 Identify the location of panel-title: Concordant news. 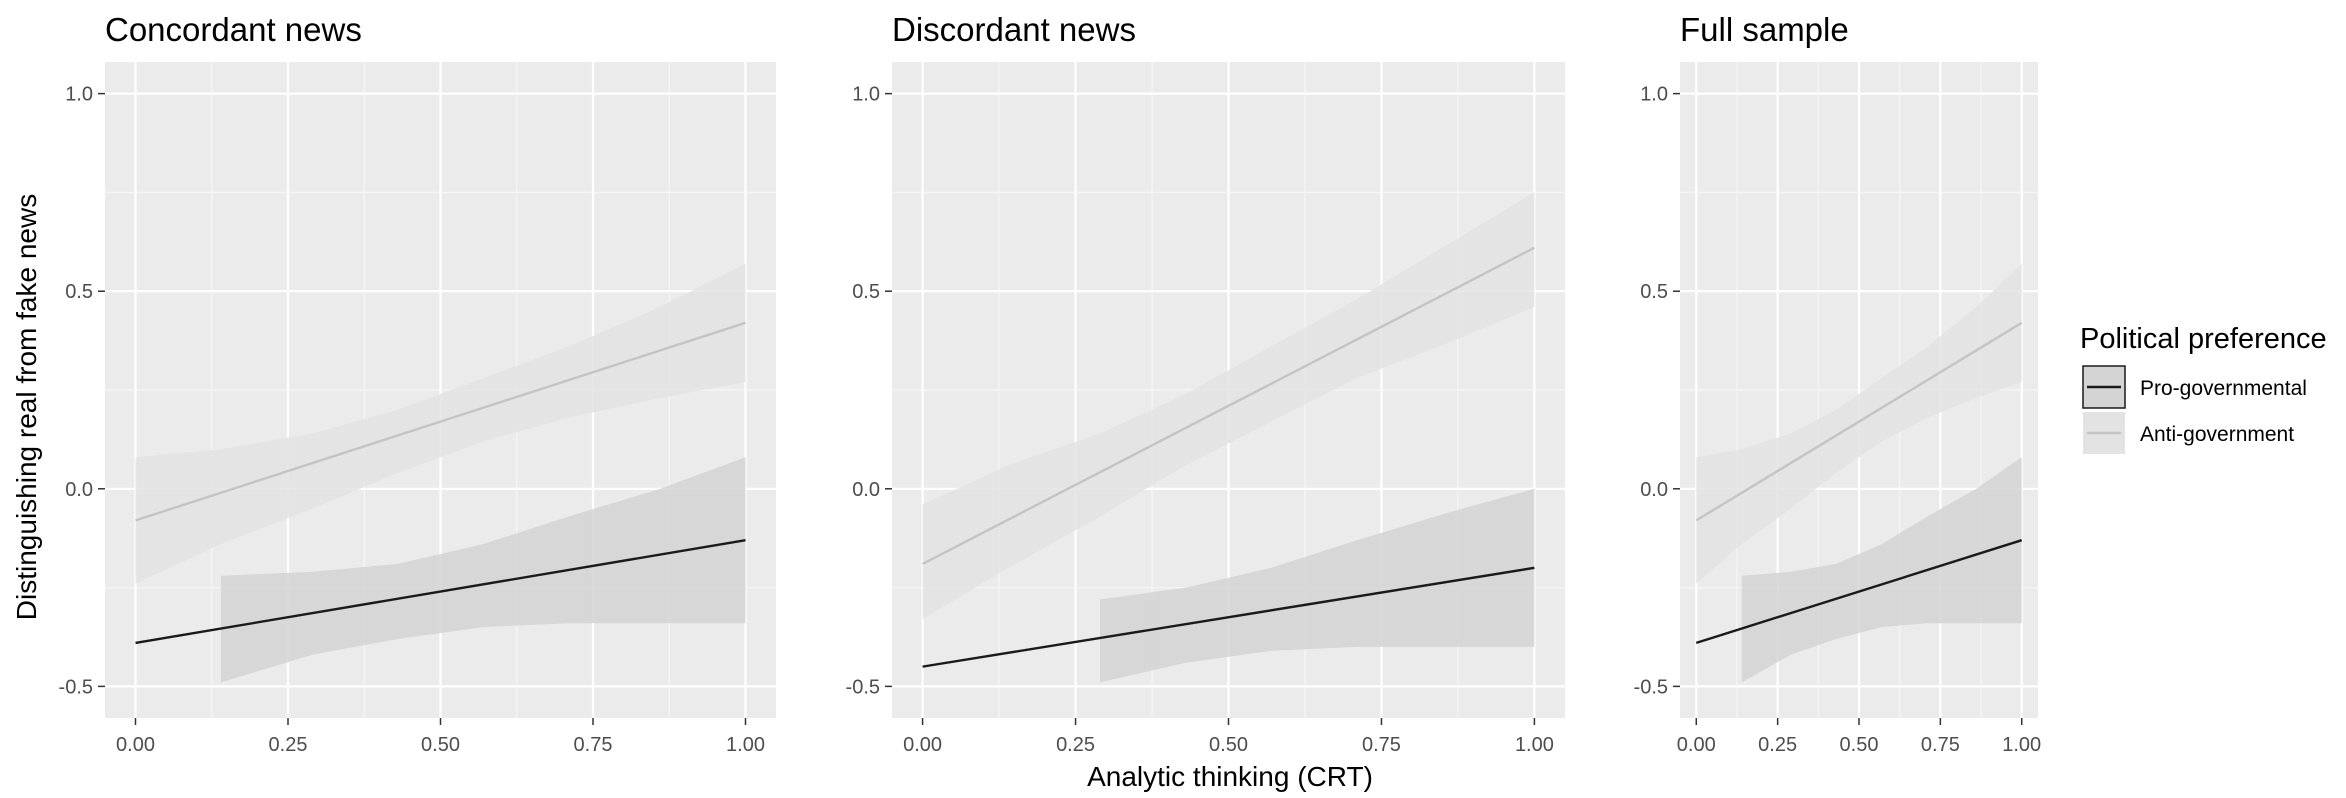
(233, 29).